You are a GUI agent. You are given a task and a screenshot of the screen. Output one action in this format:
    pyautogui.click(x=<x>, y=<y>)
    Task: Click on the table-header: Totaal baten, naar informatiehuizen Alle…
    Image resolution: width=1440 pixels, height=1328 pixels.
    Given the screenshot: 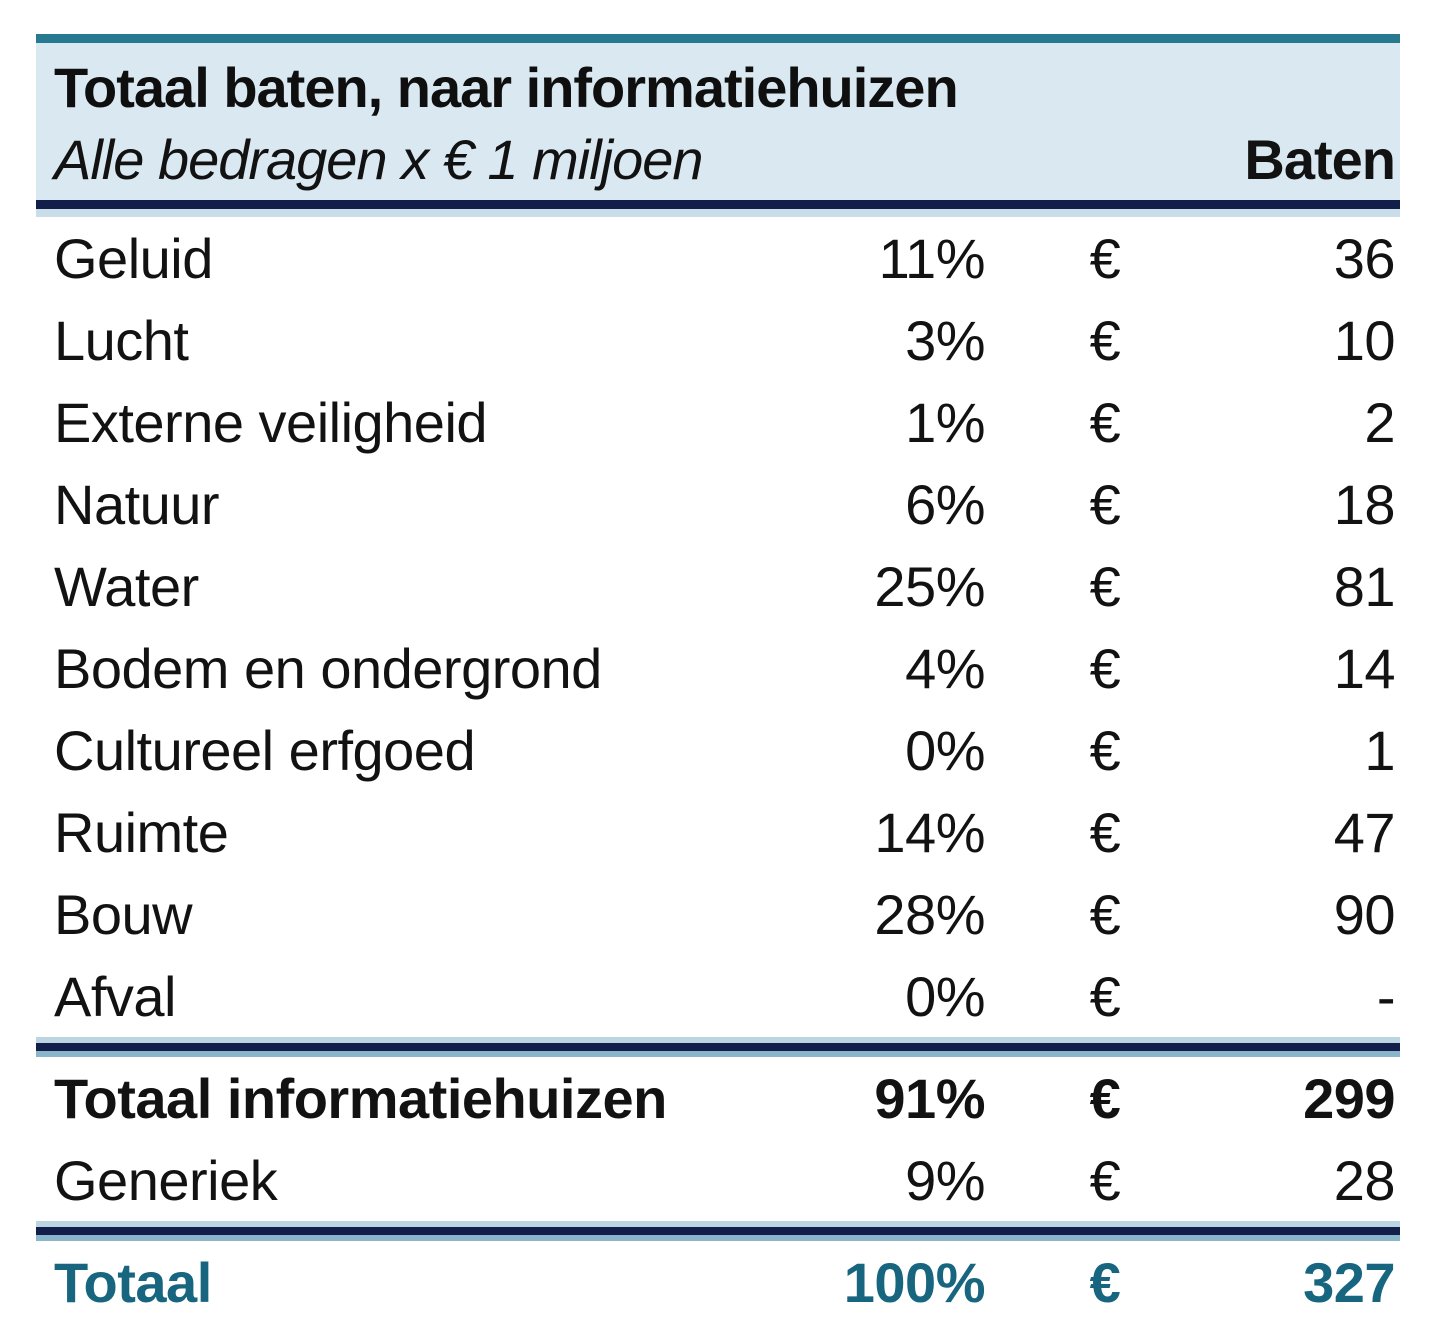 What is the action you would take?
    pyautogui.click(x=718, y=121)
    